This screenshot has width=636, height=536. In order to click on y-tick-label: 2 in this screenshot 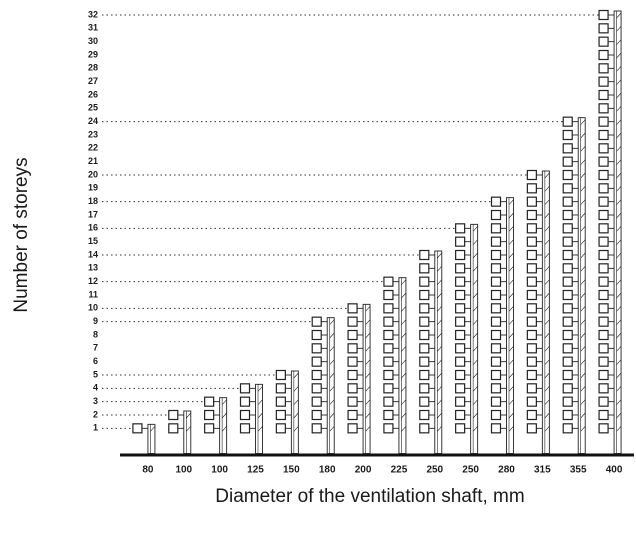, I will do `click(95, 414)`.